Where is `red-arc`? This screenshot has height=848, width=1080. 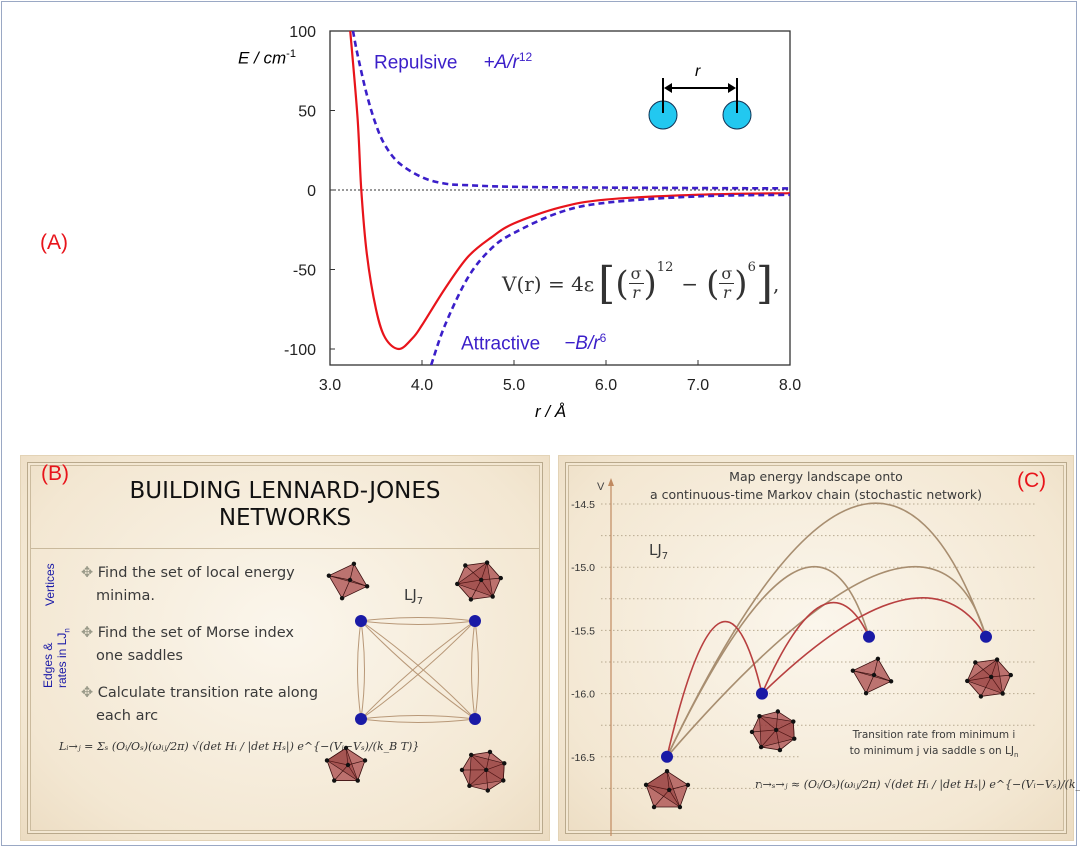 red-arc is located at coordinates (815, 647).